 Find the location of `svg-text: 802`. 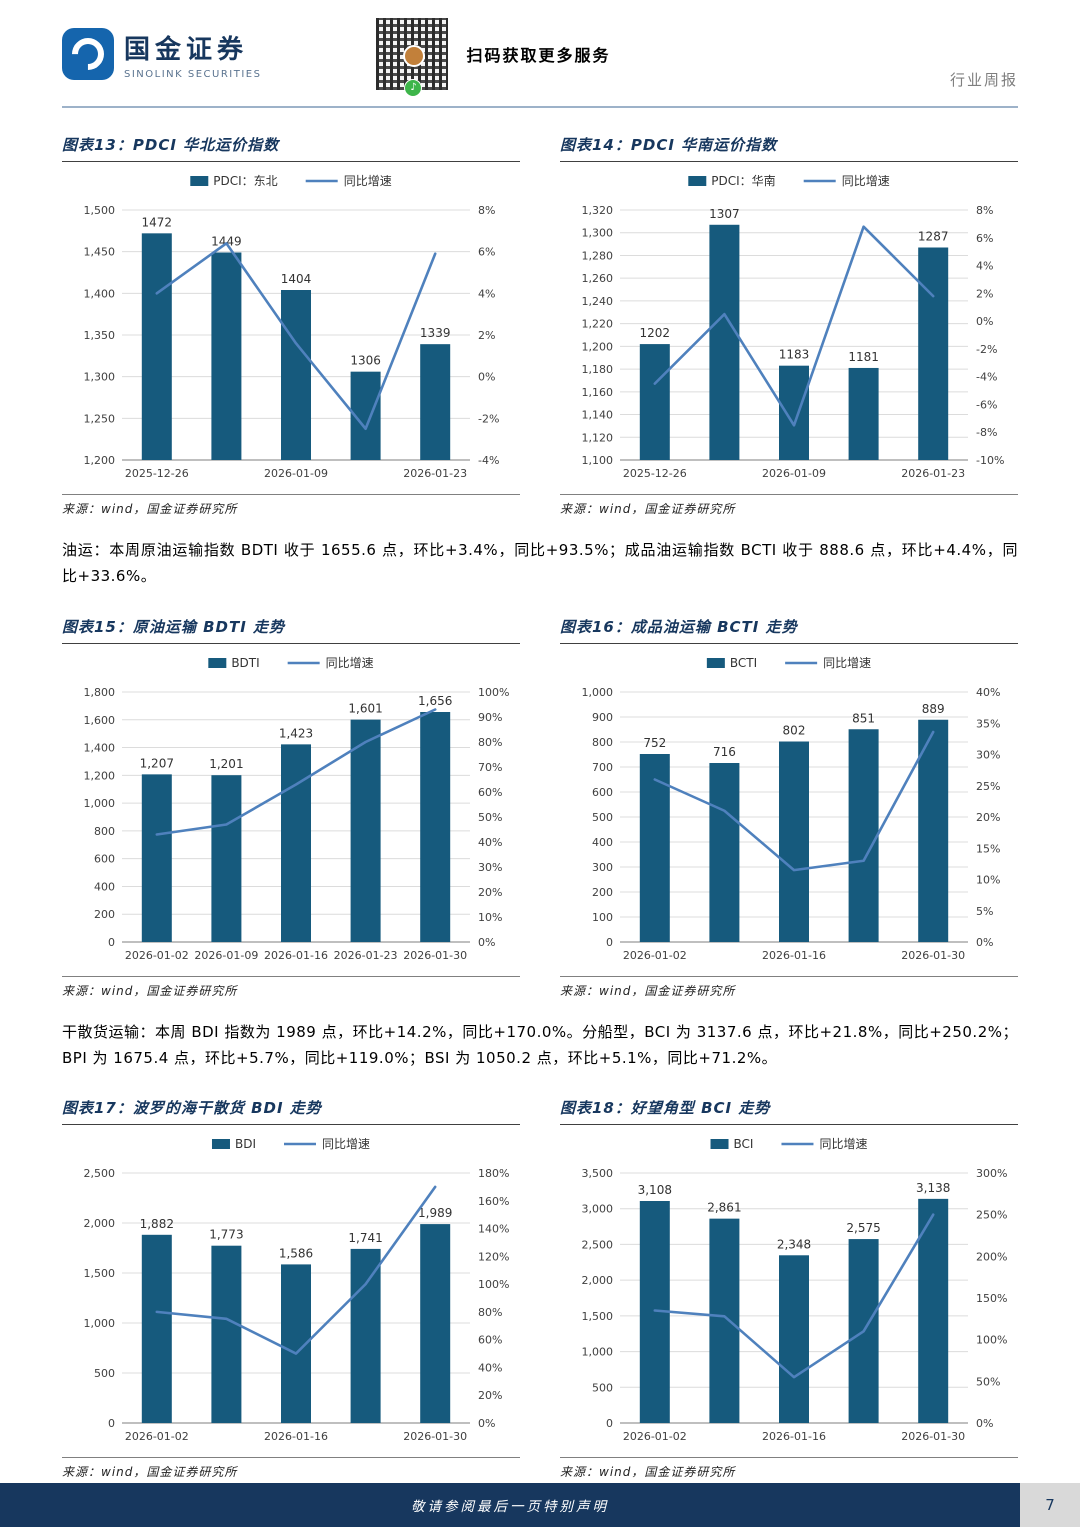

svg-text: 802 is located at coordinates (794, 730).